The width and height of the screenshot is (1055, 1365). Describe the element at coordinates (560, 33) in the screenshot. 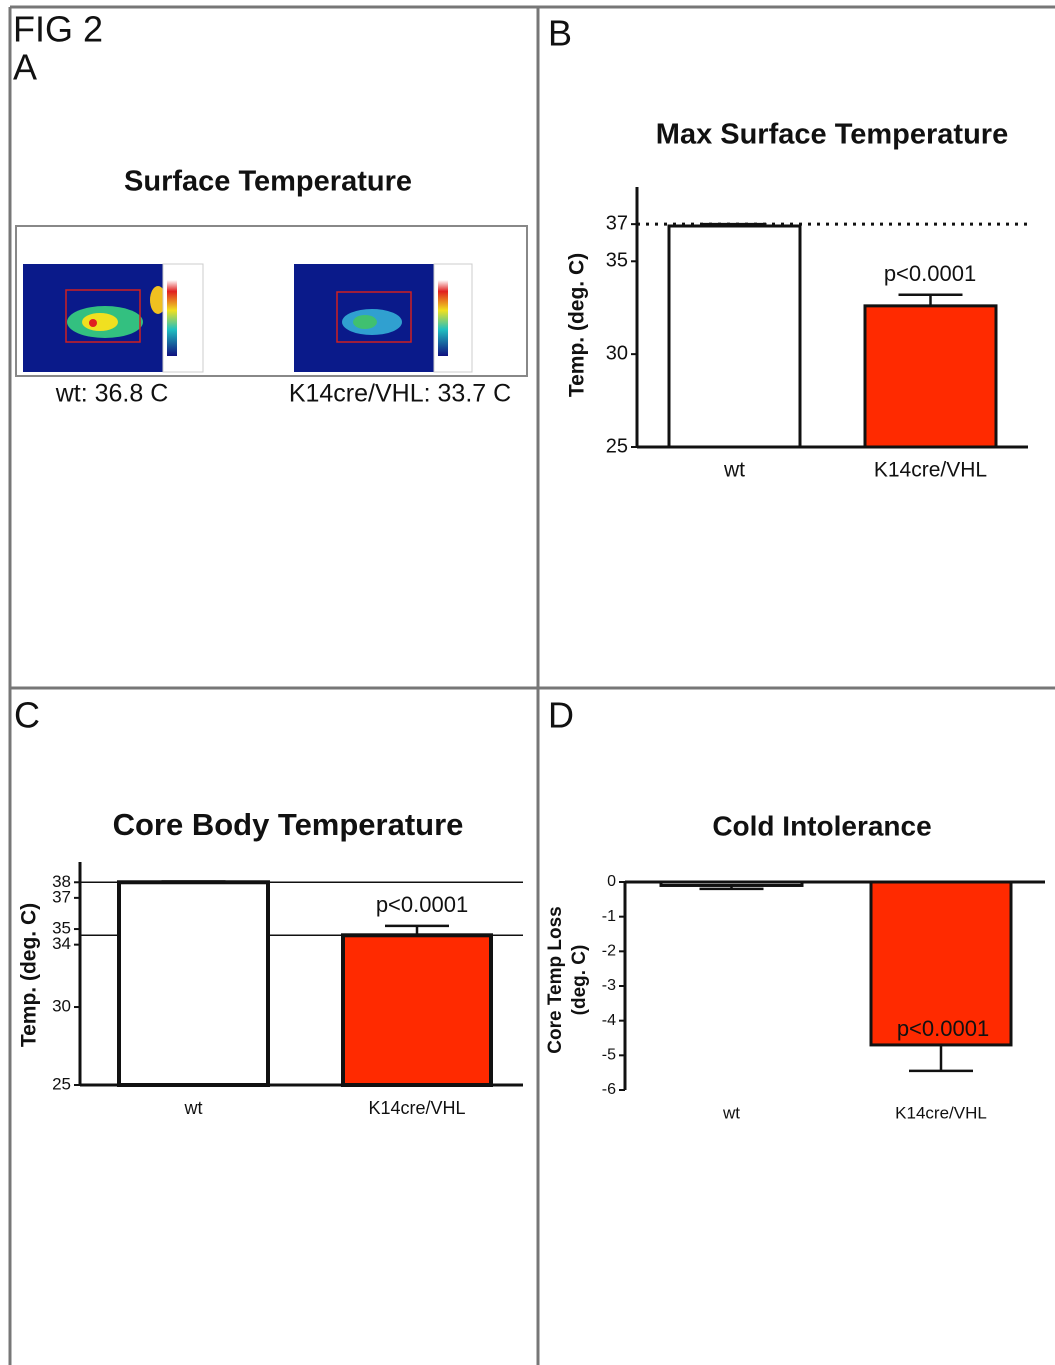

I see `panel-letter: B` at that location.